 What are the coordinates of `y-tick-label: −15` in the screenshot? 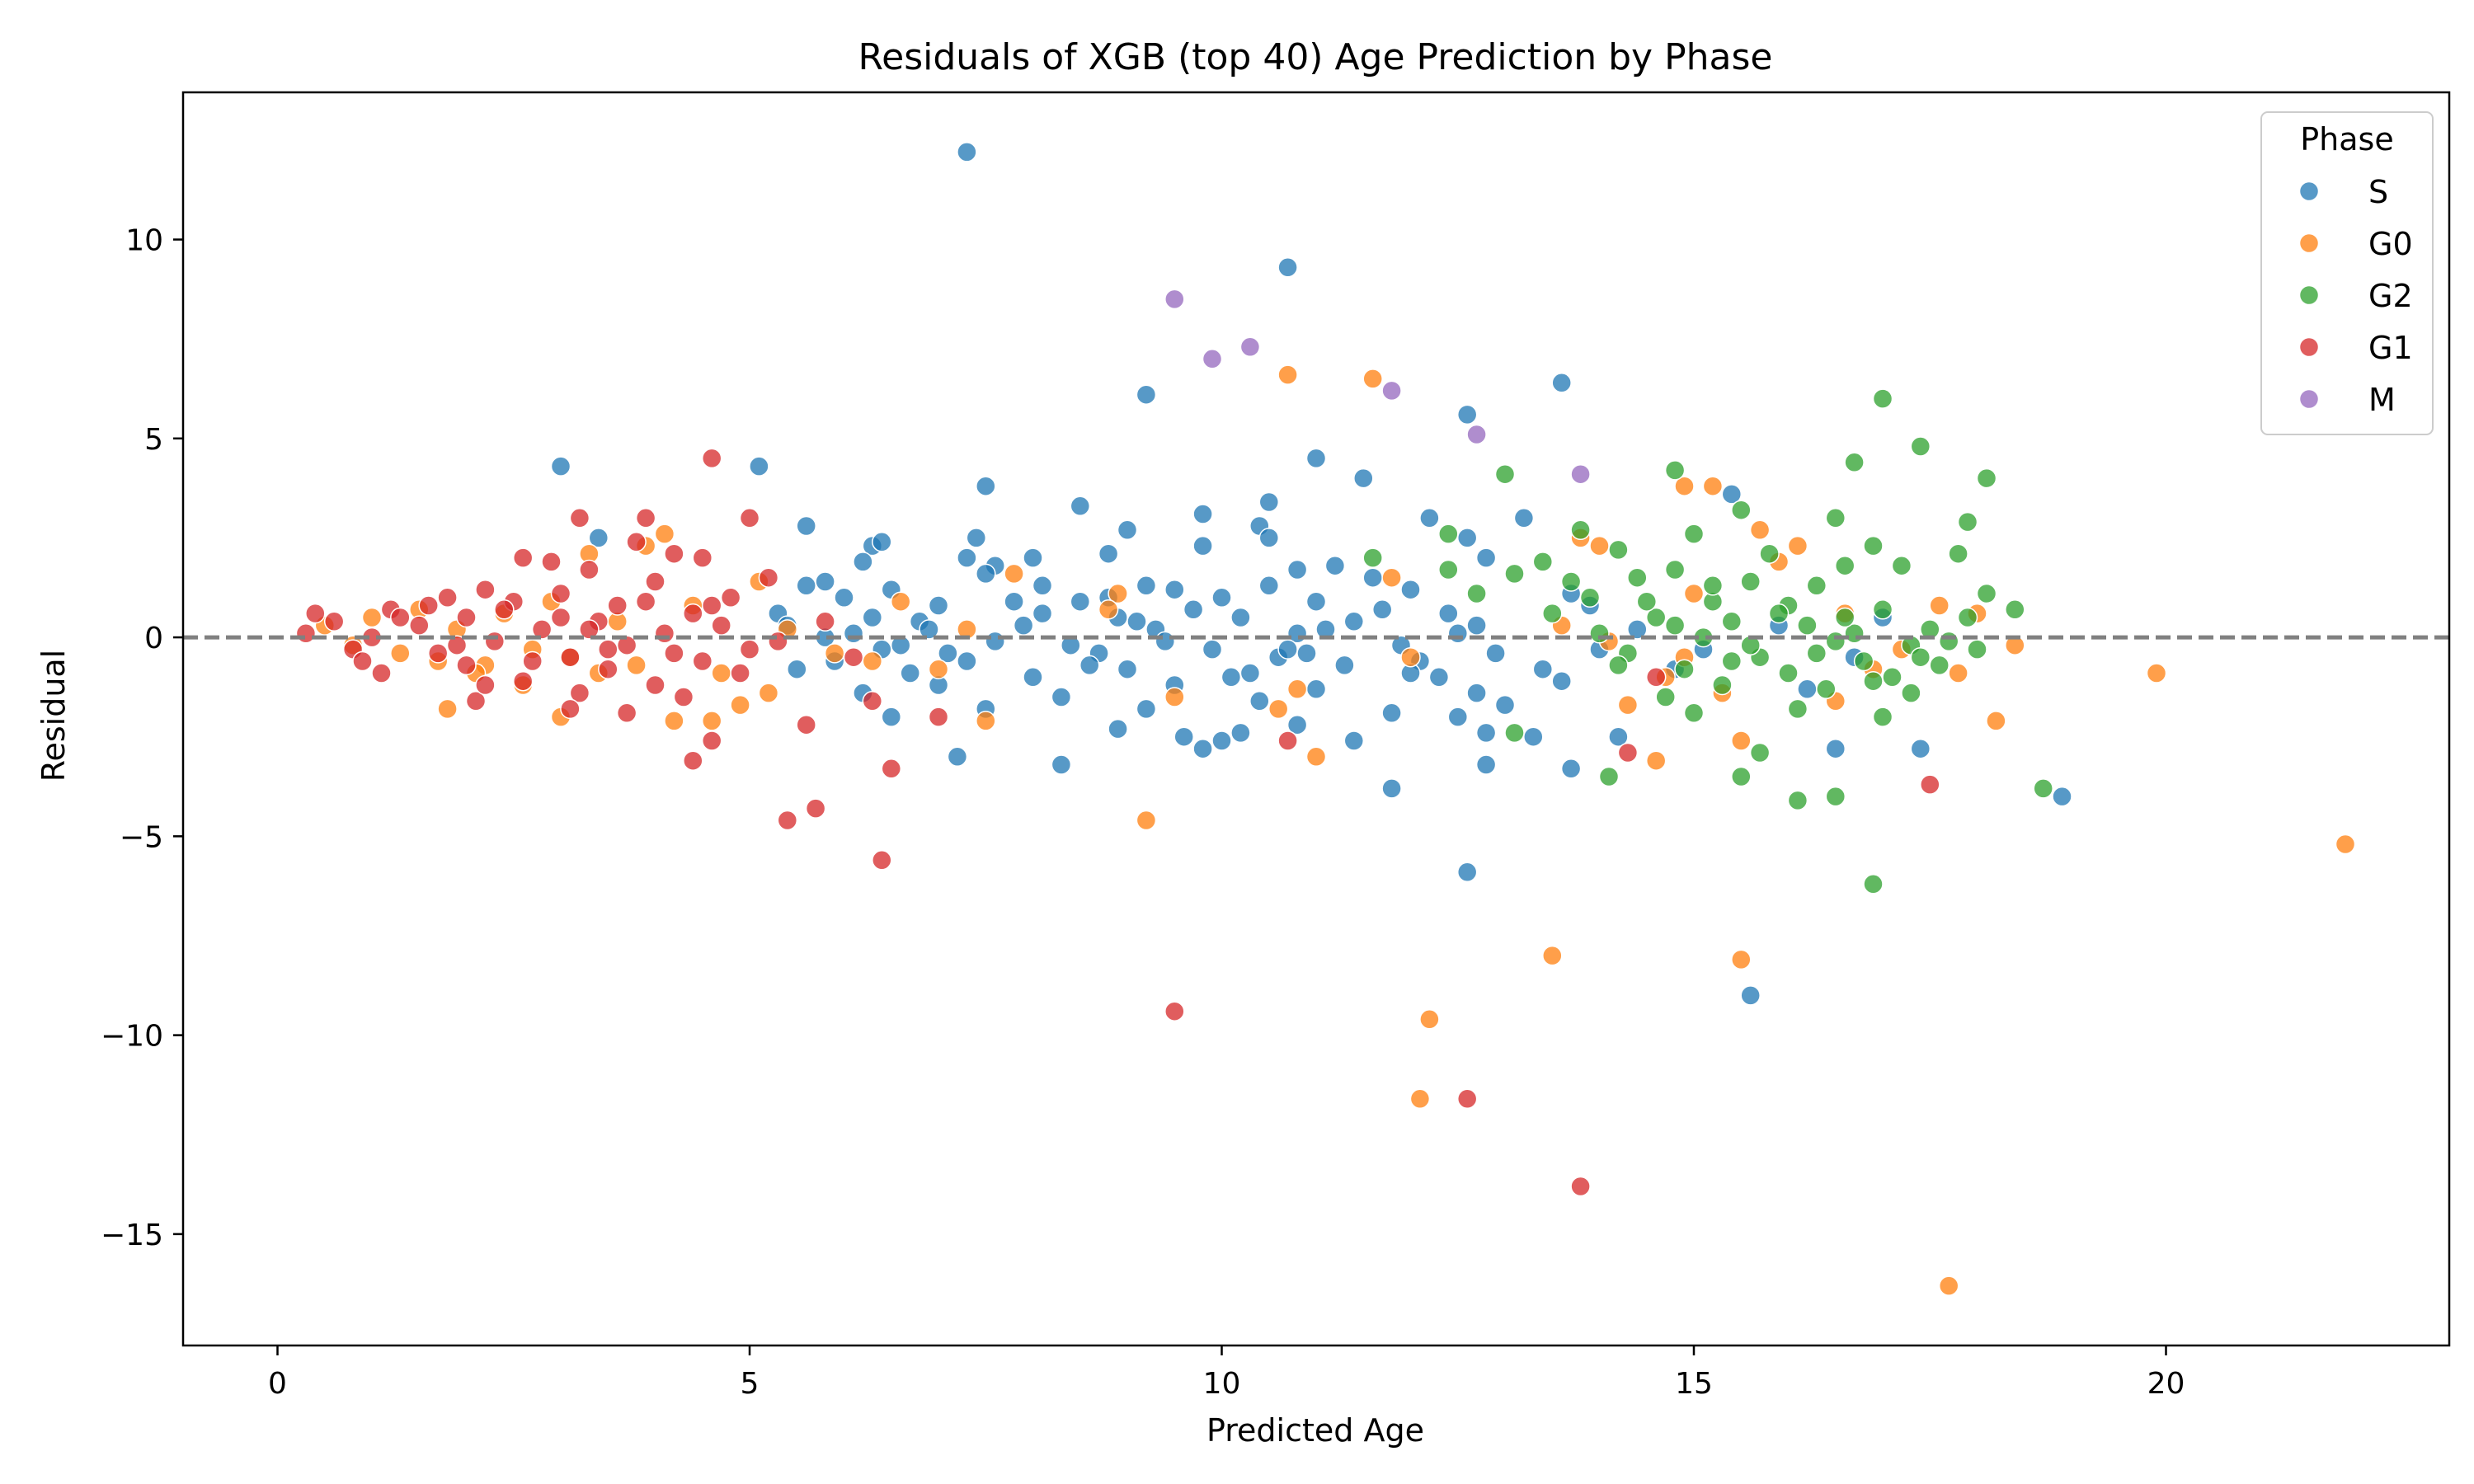 It's located at (132, 1235).